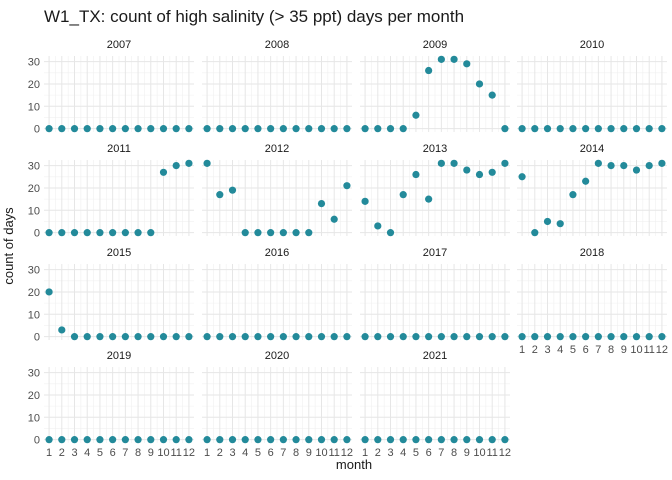 The height and width of the screenshot is (480, 672). I want to click on x-tick-label: 5, so click(573, 350).